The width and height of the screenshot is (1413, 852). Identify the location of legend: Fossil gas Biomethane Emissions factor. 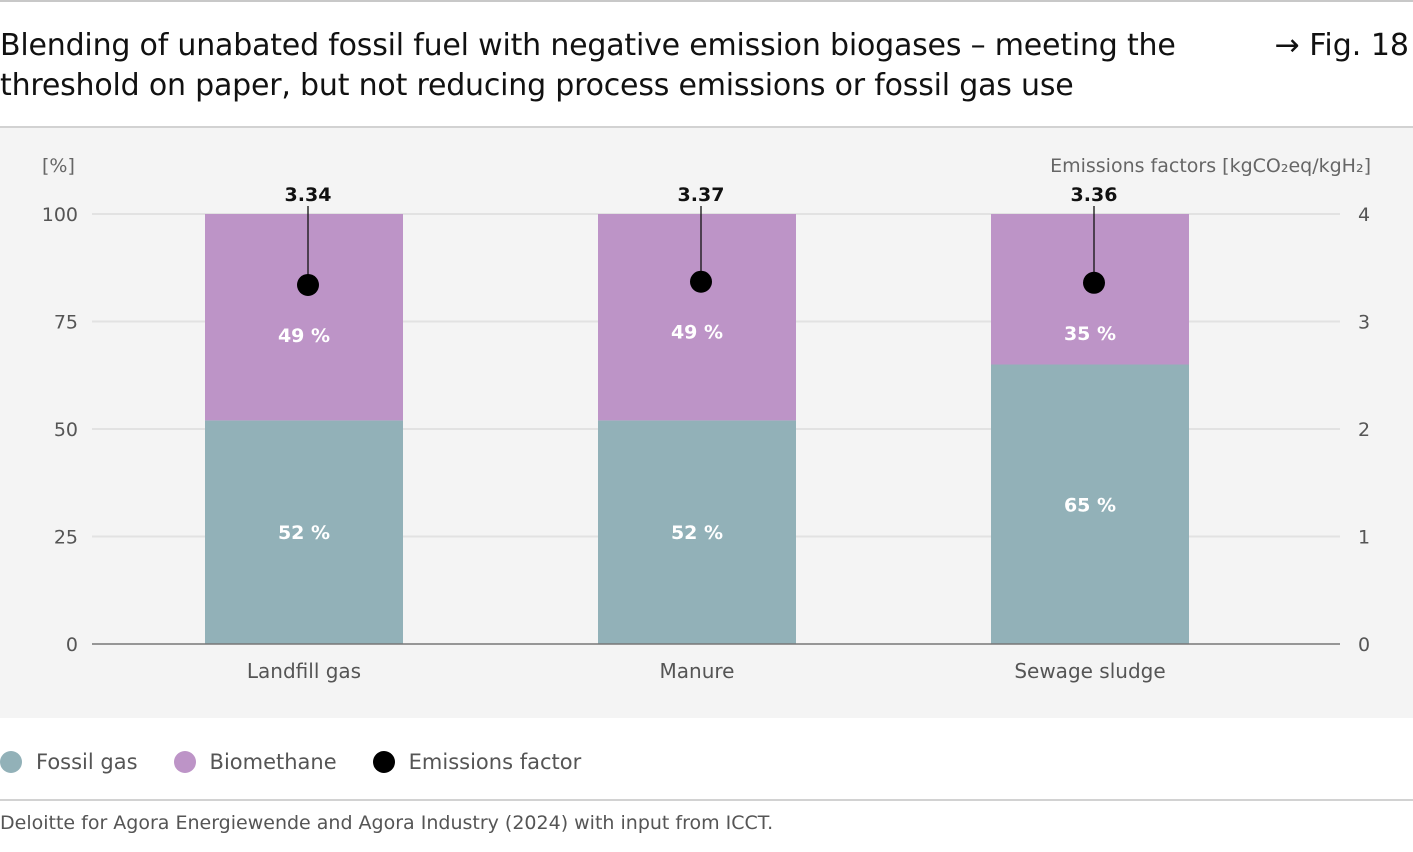
(308, 762).